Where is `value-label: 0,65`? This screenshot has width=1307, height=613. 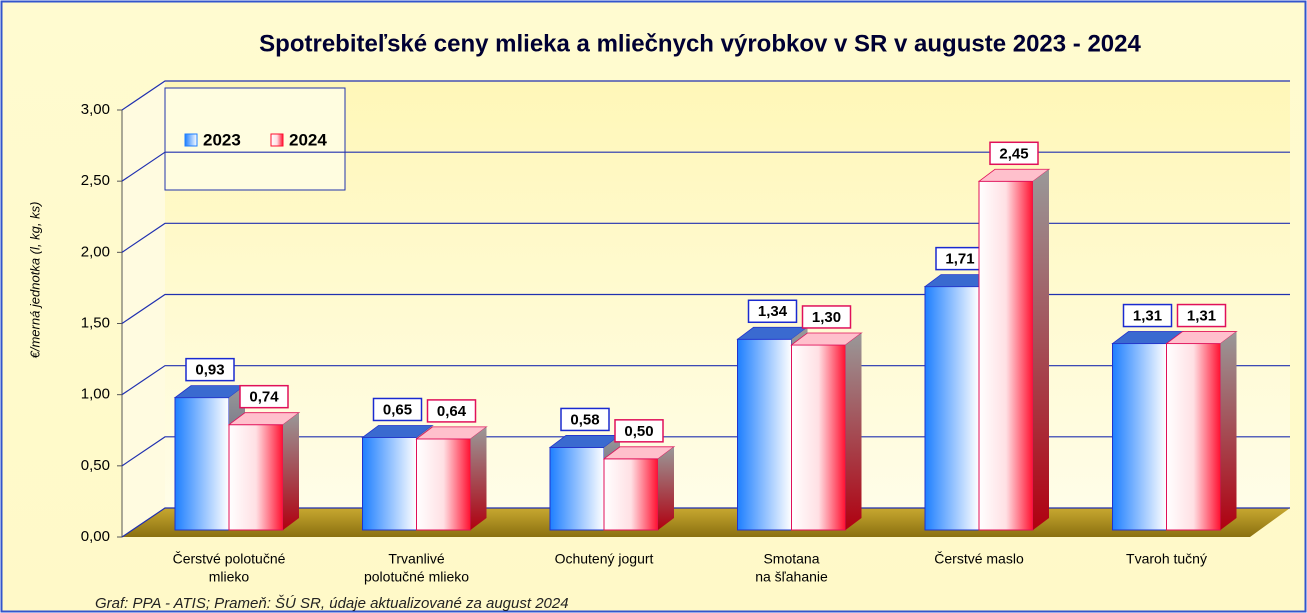 value-label: 0,65 is located at coordinates (397, 409).